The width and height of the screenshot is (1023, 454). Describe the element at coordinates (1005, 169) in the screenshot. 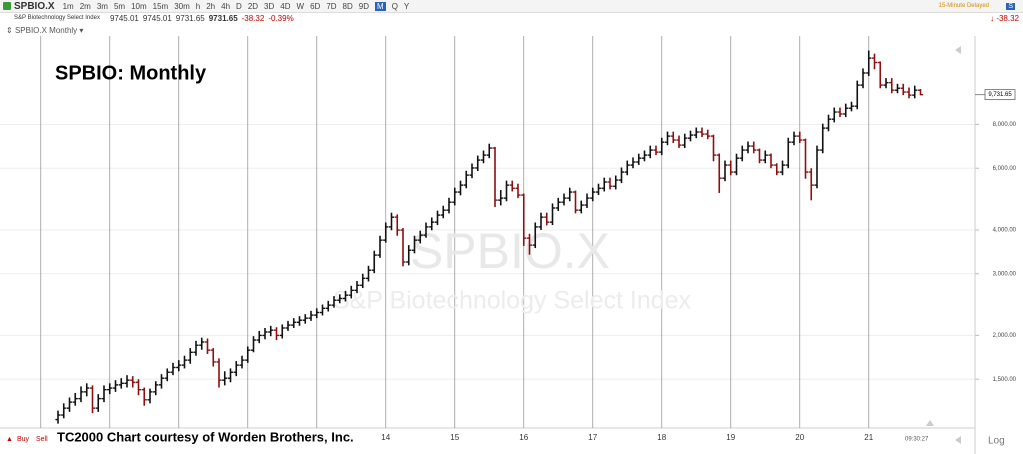

I see `y-tick-label: 6,000.00` at that location.